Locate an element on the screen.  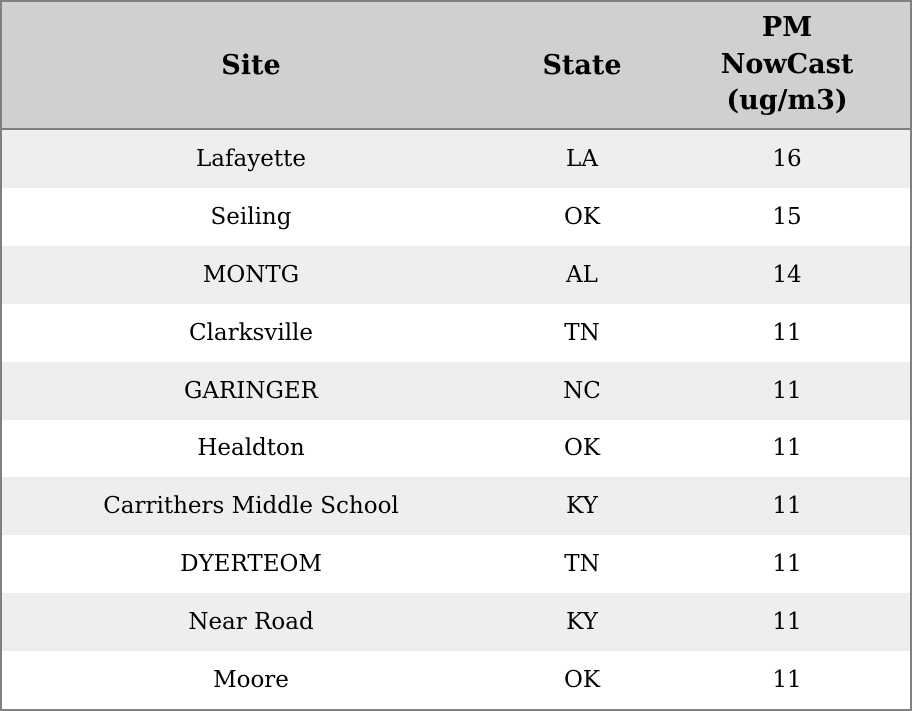
cell-site: DYERTEOM is located at coordinates (251, 564).